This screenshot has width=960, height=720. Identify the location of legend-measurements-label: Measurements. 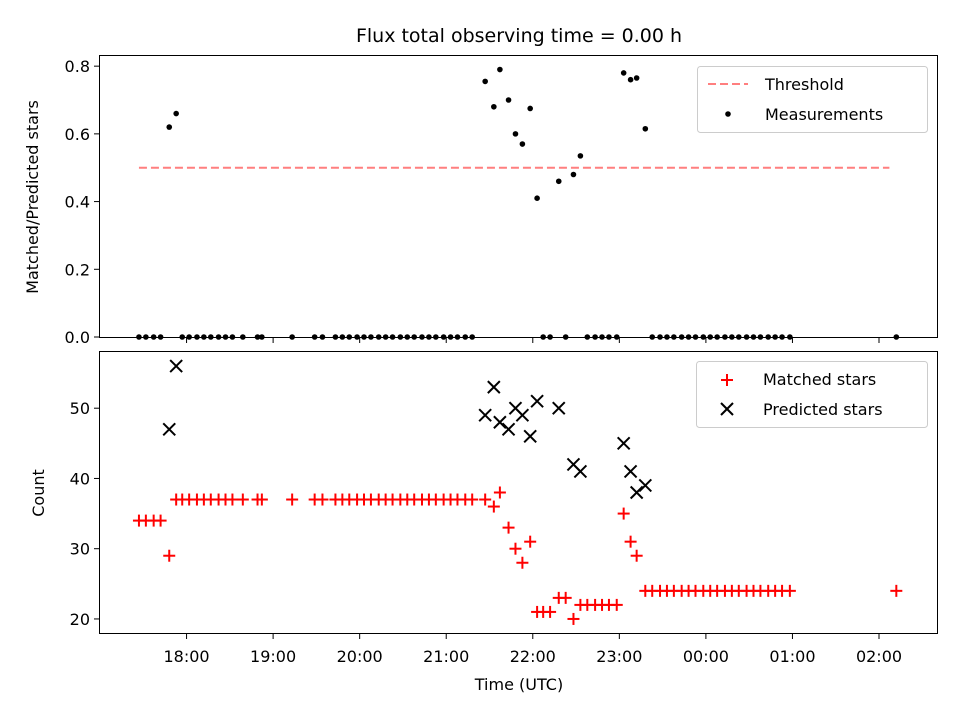
(824, 114).